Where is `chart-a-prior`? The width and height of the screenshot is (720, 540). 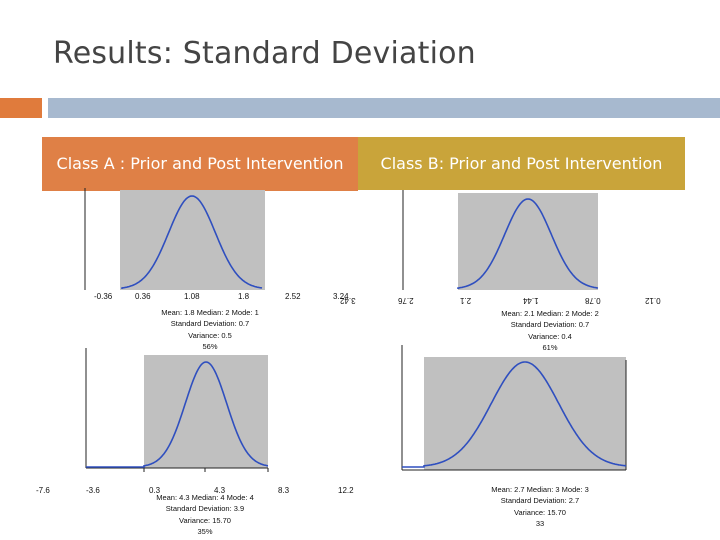
chart-a-prior is located at coordinates (174, 239).